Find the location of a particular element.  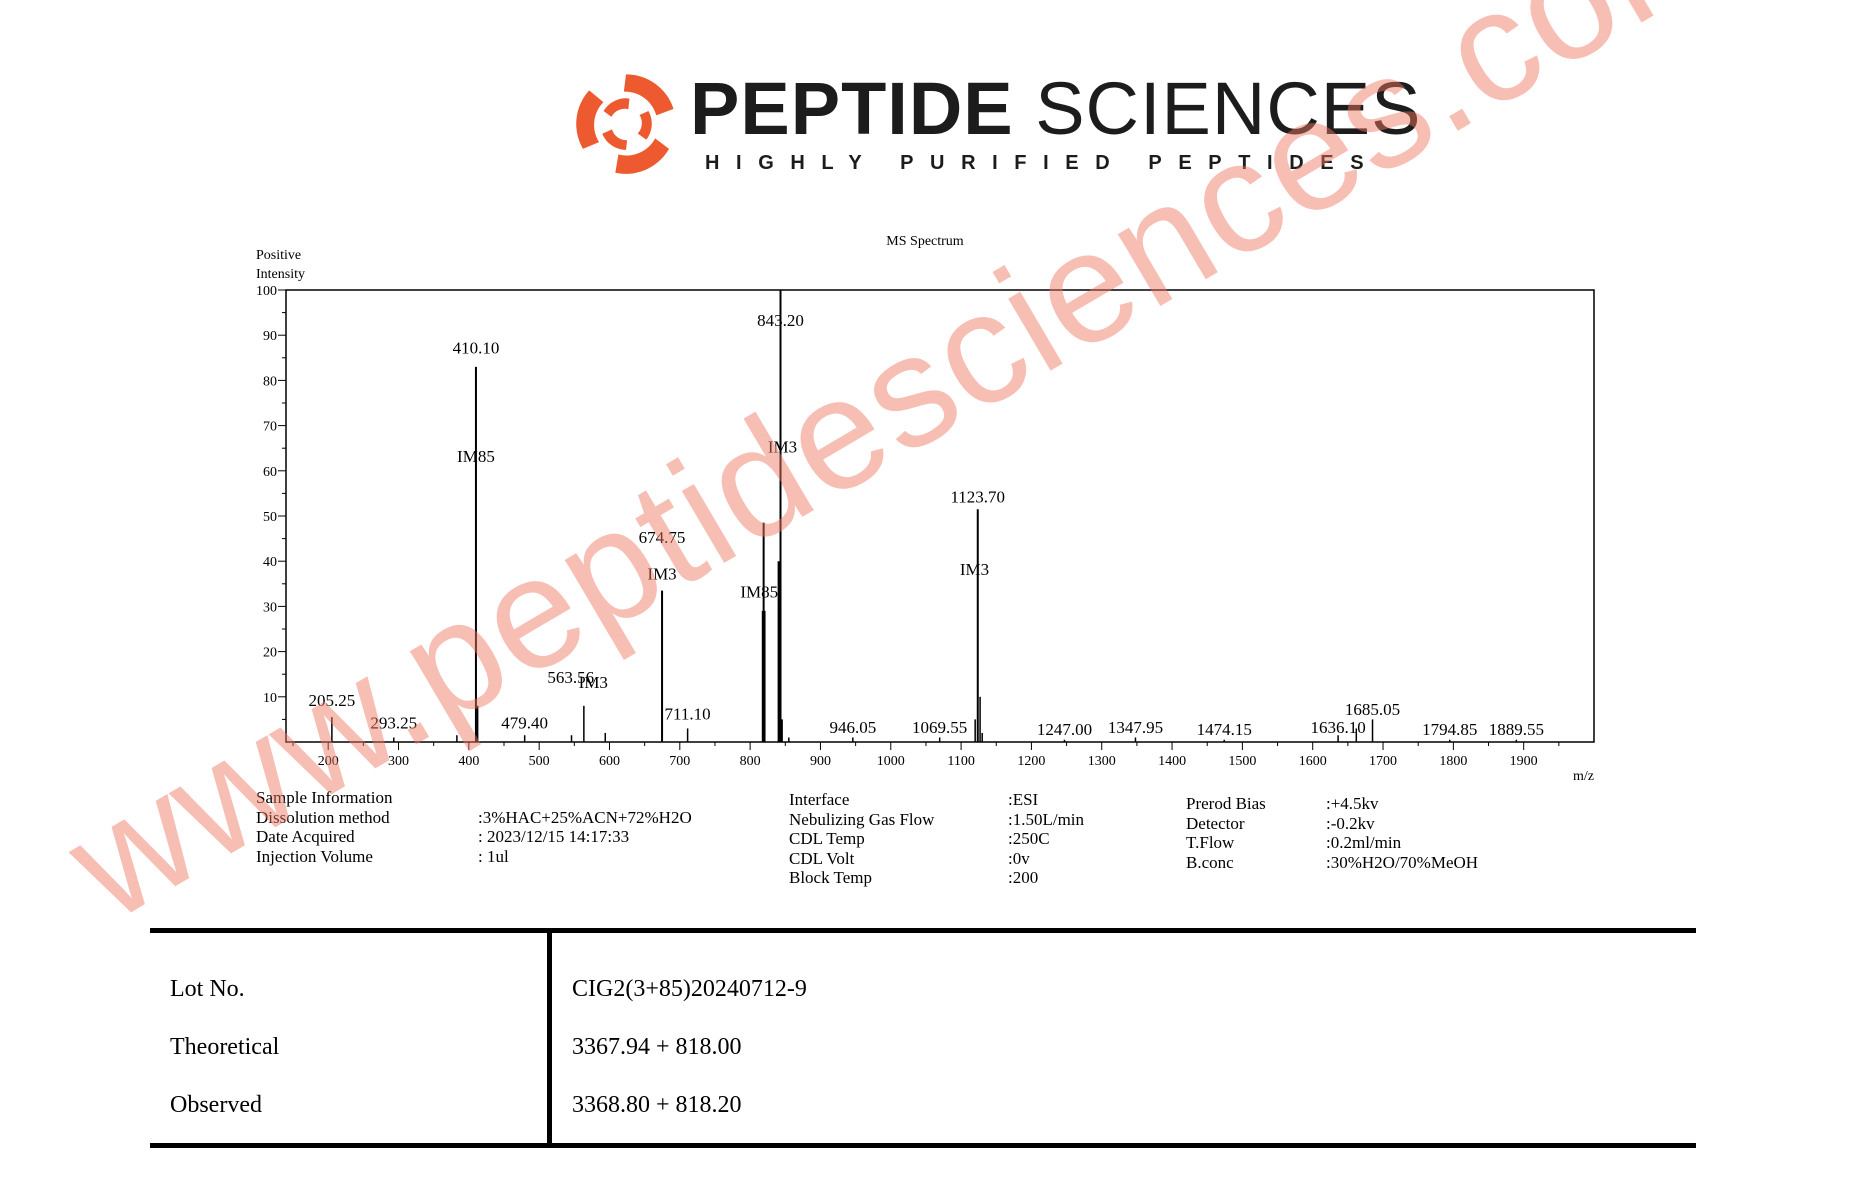

x-tick-label: 1200 is located at coordinates (1031, 761).